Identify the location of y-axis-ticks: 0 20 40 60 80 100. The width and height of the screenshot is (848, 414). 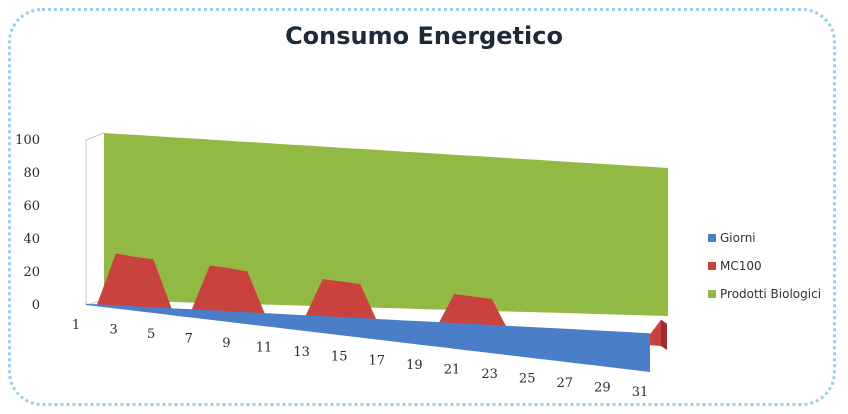
(27, 223).